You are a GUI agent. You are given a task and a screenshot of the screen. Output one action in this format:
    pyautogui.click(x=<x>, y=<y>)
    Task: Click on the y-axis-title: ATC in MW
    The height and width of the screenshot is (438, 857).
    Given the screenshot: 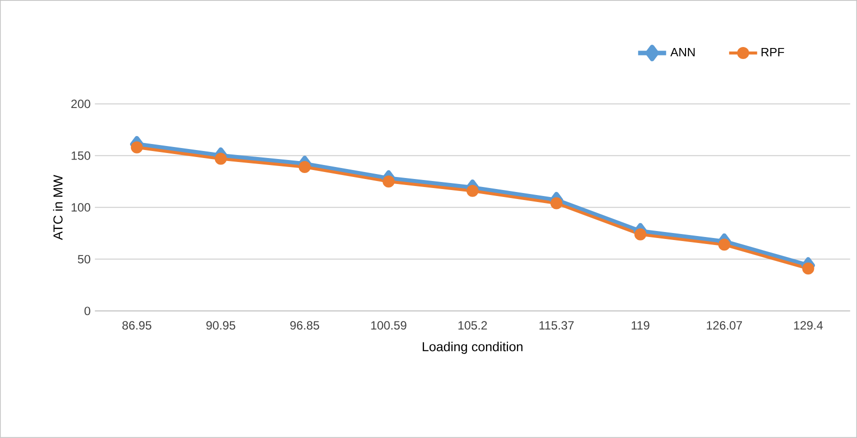 What is the action you would take?
    pyautogui.click(x=58, y=207)
    